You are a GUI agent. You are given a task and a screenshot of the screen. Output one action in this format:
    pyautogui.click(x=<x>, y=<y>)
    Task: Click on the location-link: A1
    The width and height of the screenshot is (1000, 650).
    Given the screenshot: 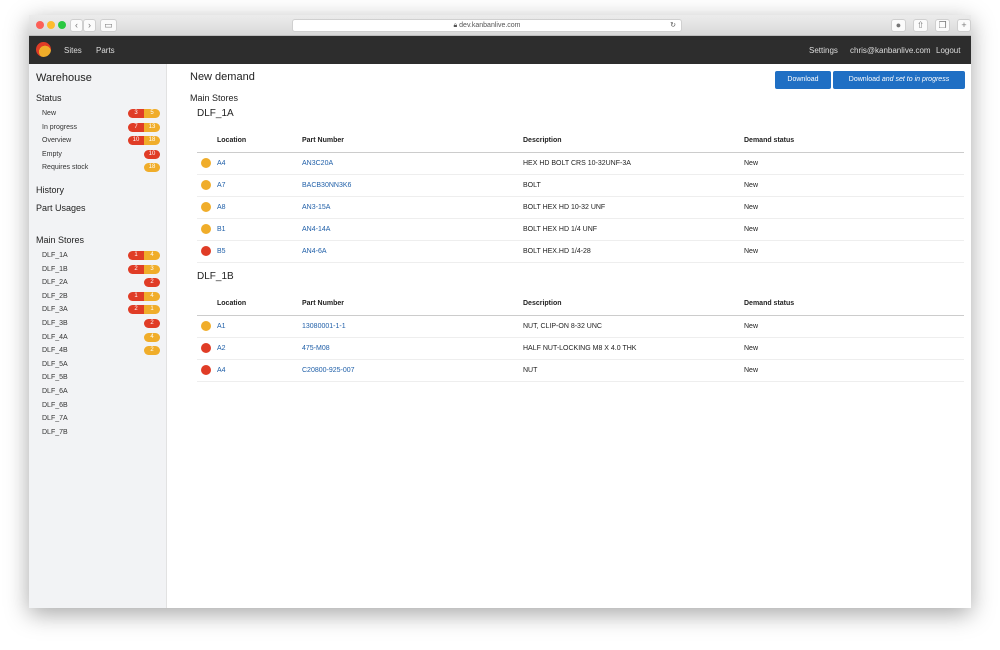 What is the action you would take?
    pyautogui.click(x=221, y=326)
    